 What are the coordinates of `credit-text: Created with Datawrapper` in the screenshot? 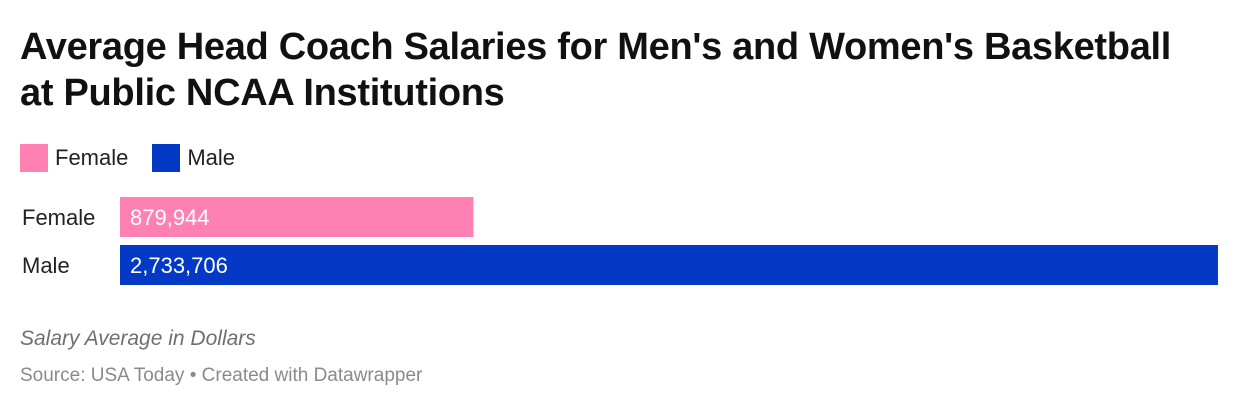 It's located at (312, 375).